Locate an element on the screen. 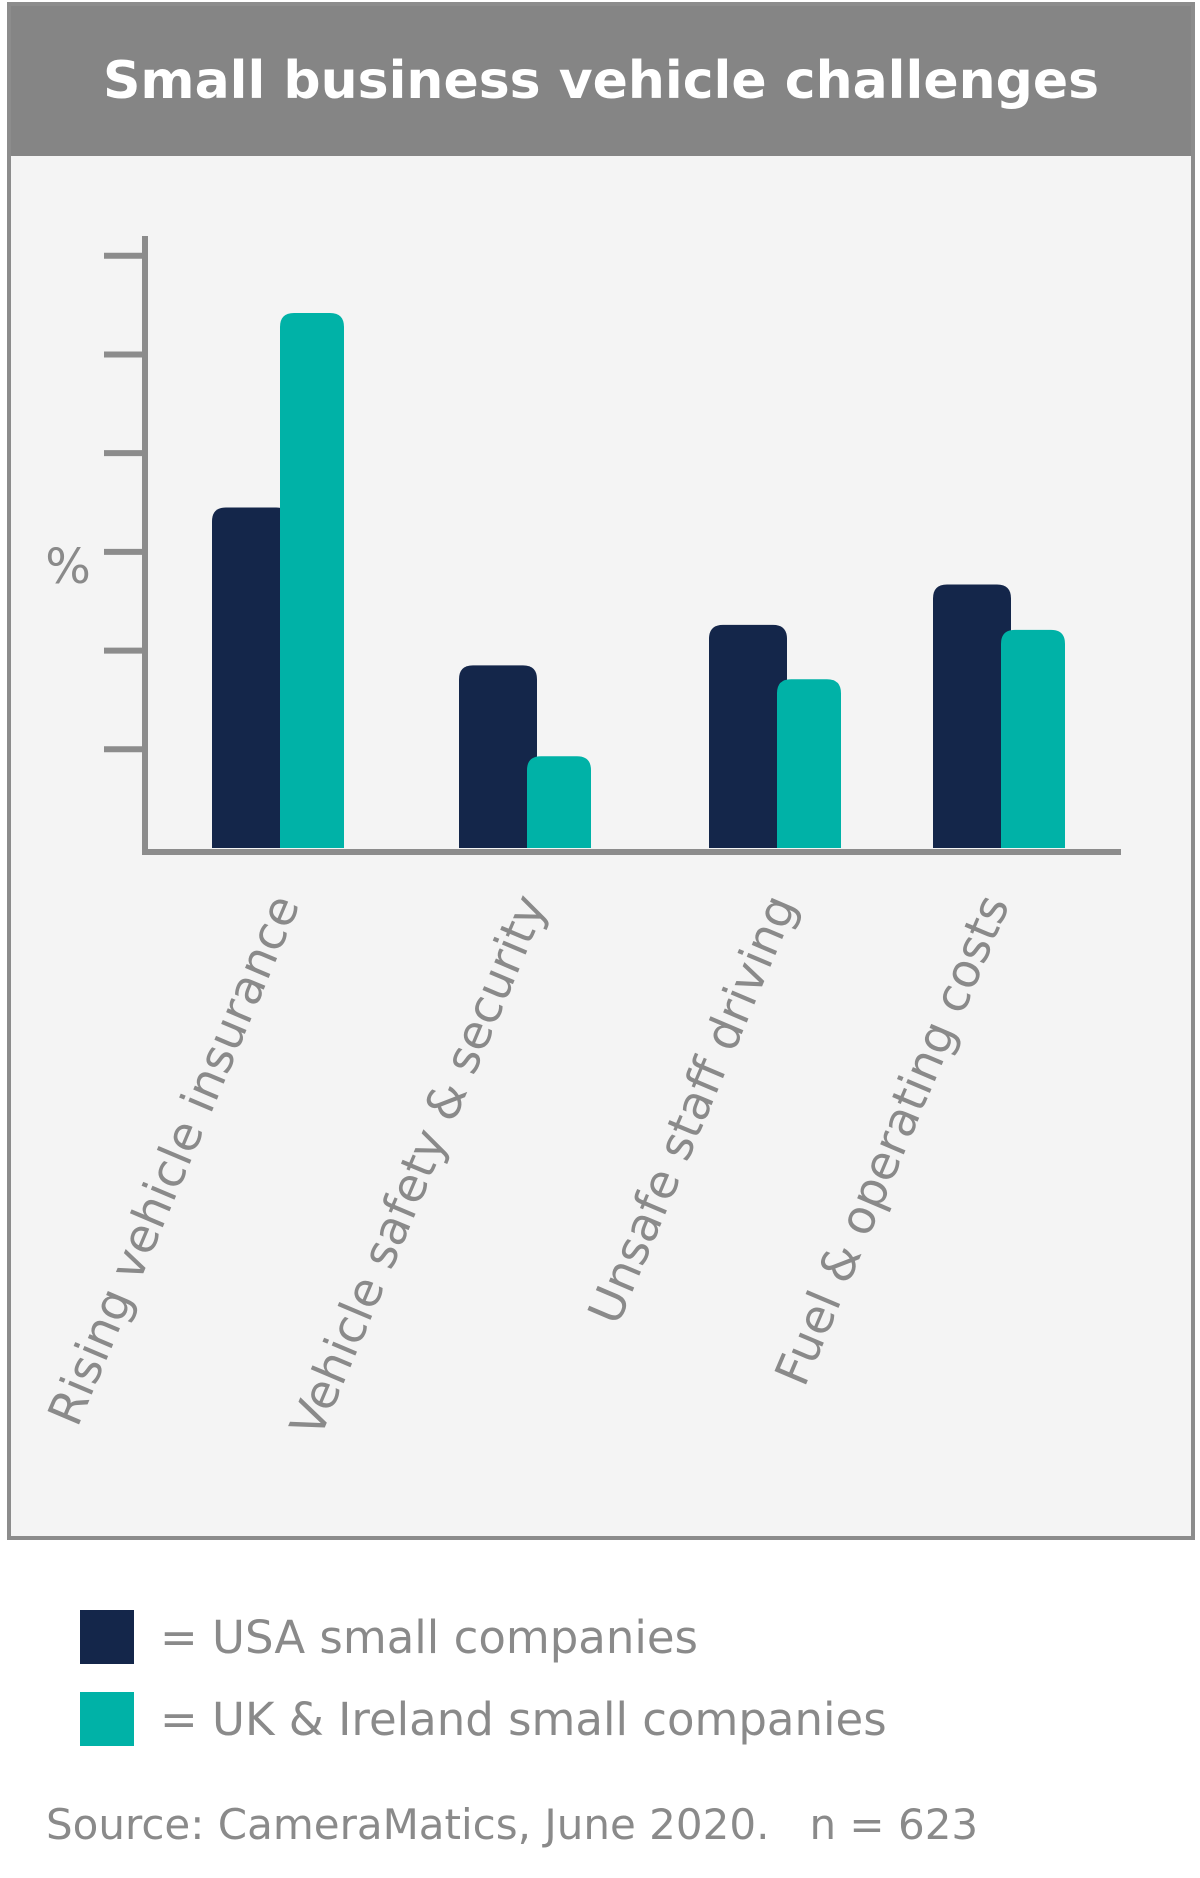  title-bar: Small business vehicle challenges is located at coordinates (601, 81).